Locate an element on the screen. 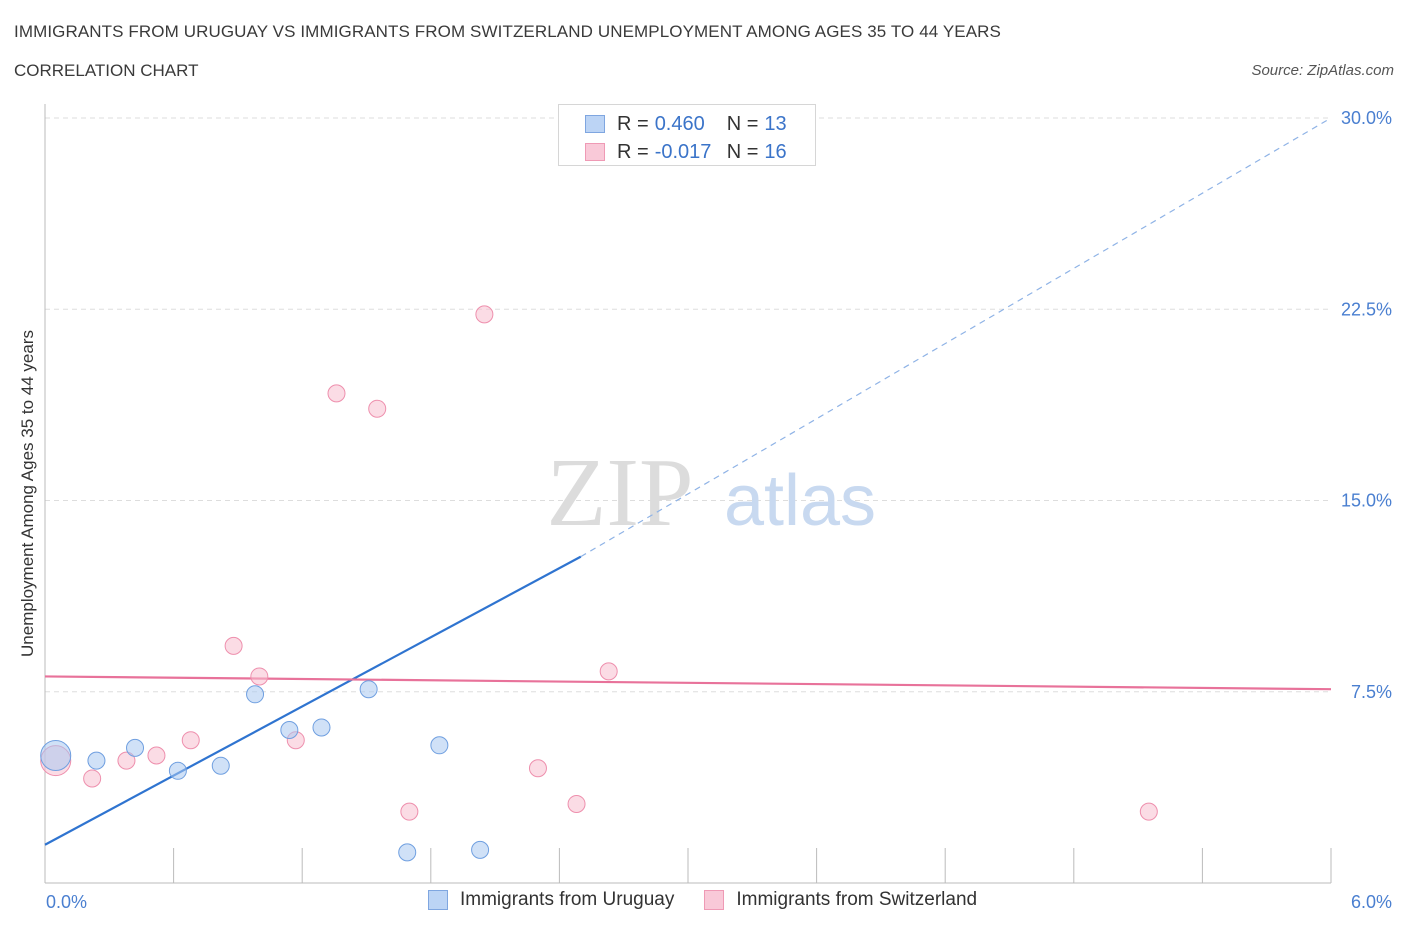  uruguay-legend-swatch is located at coordinates (438, 900).